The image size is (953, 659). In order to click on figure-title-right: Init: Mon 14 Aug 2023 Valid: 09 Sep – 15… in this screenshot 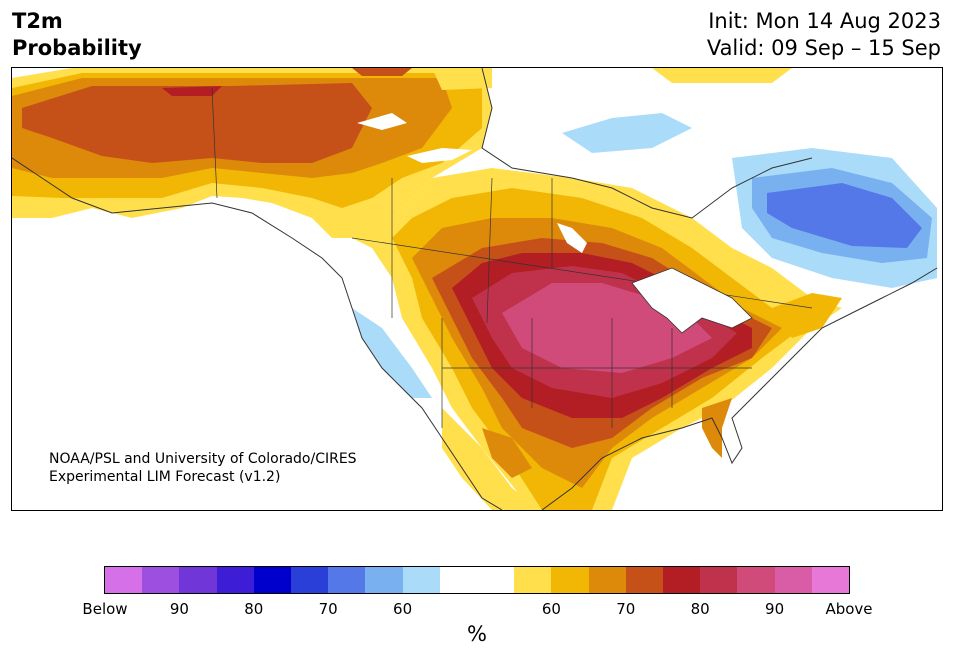, I will do `click(824, 35)`.